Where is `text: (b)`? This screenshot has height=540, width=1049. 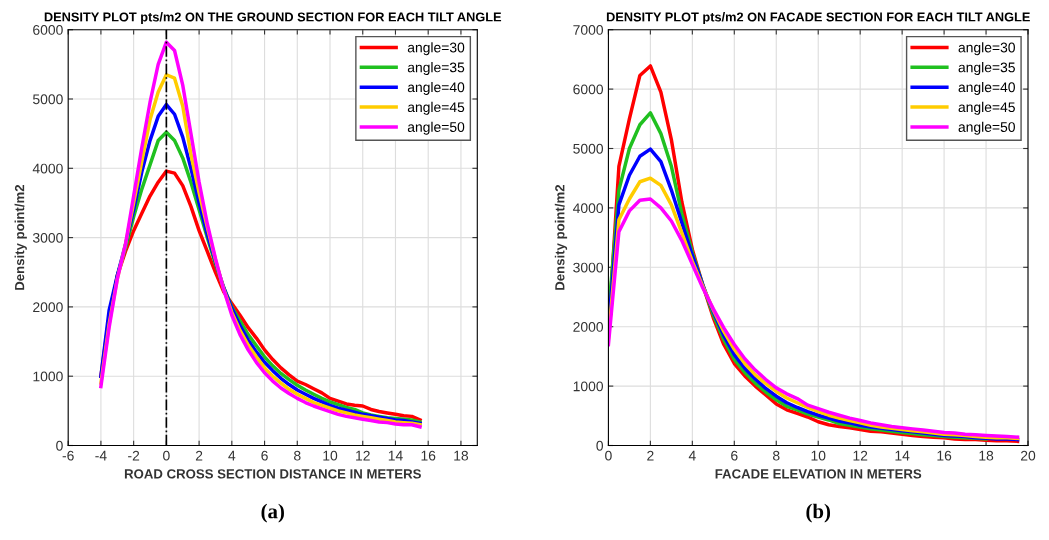 text: (b) is located at coordinates (818, 513).